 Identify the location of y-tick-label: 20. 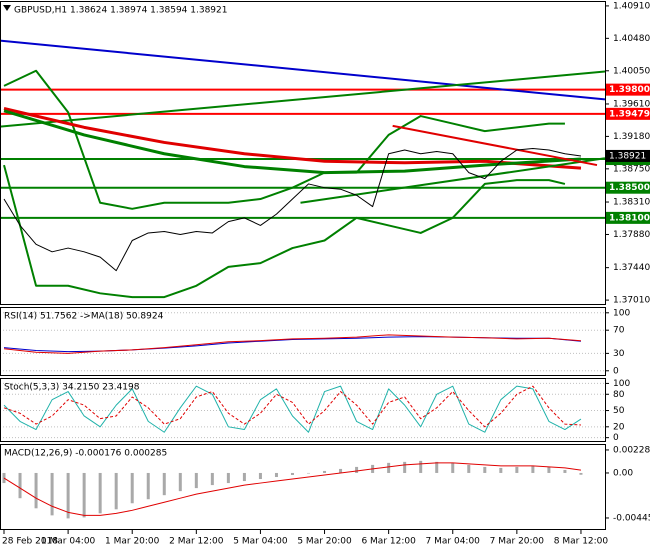
(619, 427).